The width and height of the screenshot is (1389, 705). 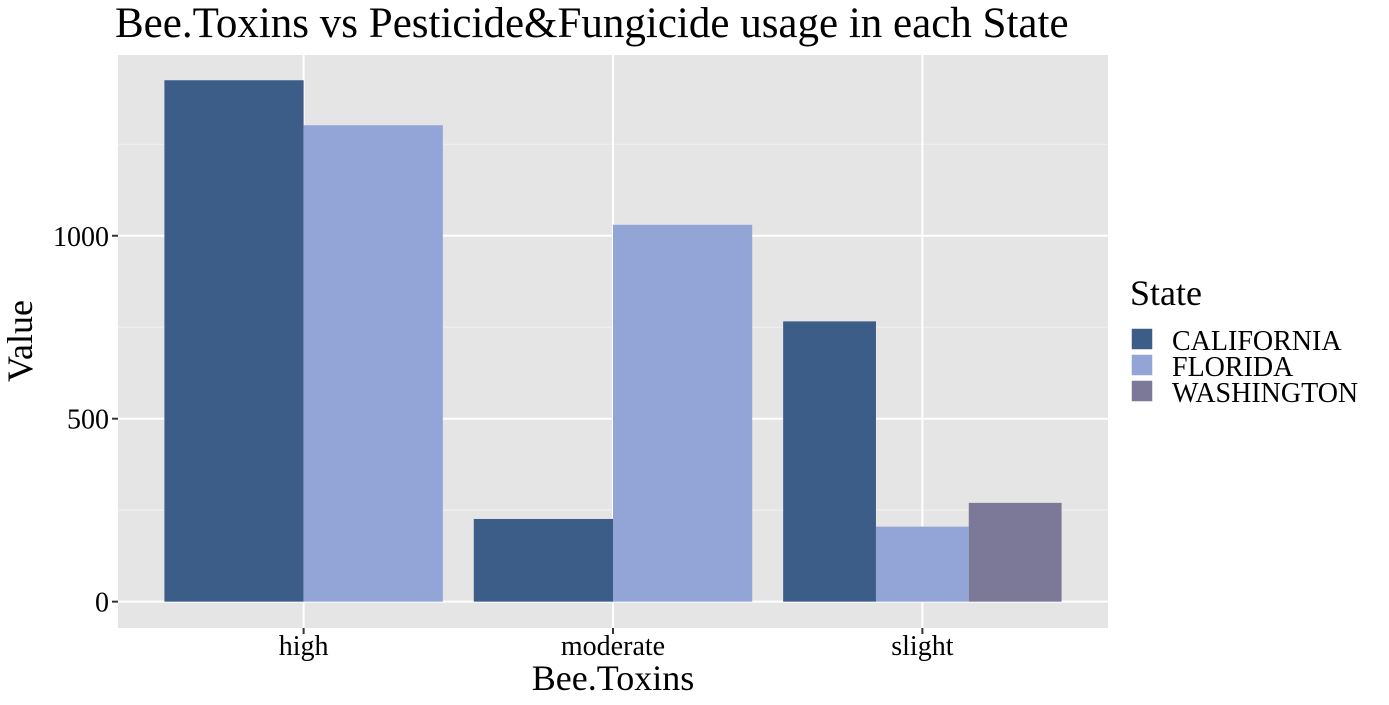 What do you see at coordinates (1233, 367) in the screenshot?
I see `legend-label: FLORIDA` at bounding box center [1233, 367].